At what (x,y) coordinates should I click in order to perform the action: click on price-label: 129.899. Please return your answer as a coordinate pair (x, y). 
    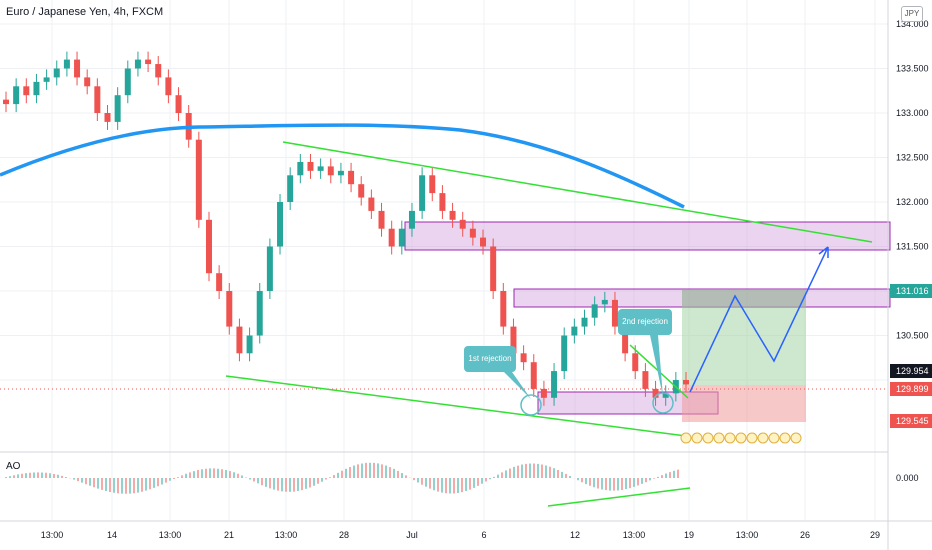
    Looking at the image, I should click on (912, 389).